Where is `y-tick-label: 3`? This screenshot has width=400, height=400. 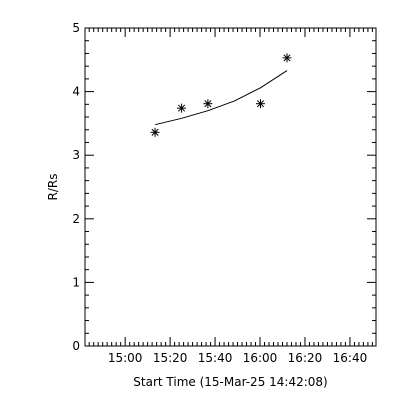
y-tick-label: 3 is located at coordinates (76, 155).